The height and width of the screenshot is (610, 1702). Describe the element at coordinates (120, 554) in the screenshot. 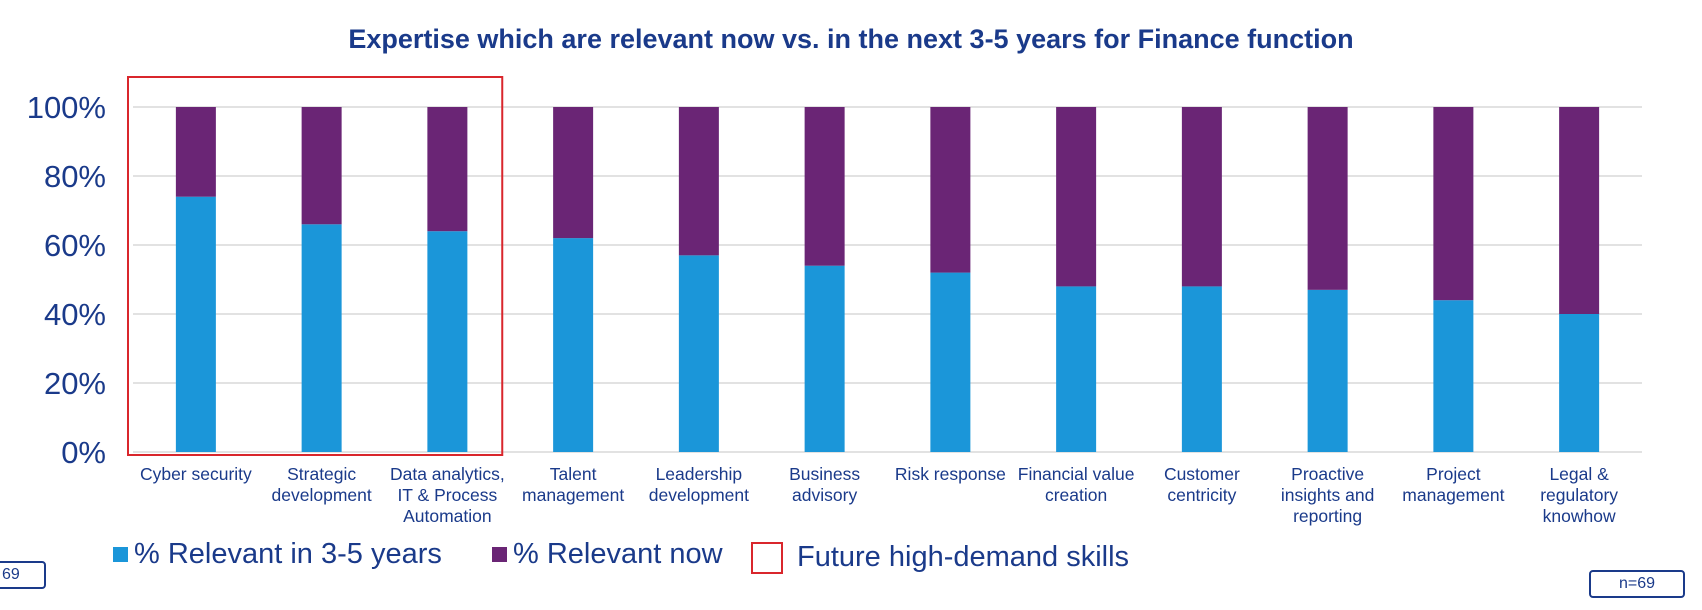

I see `legend-swatch-blue` at that location.